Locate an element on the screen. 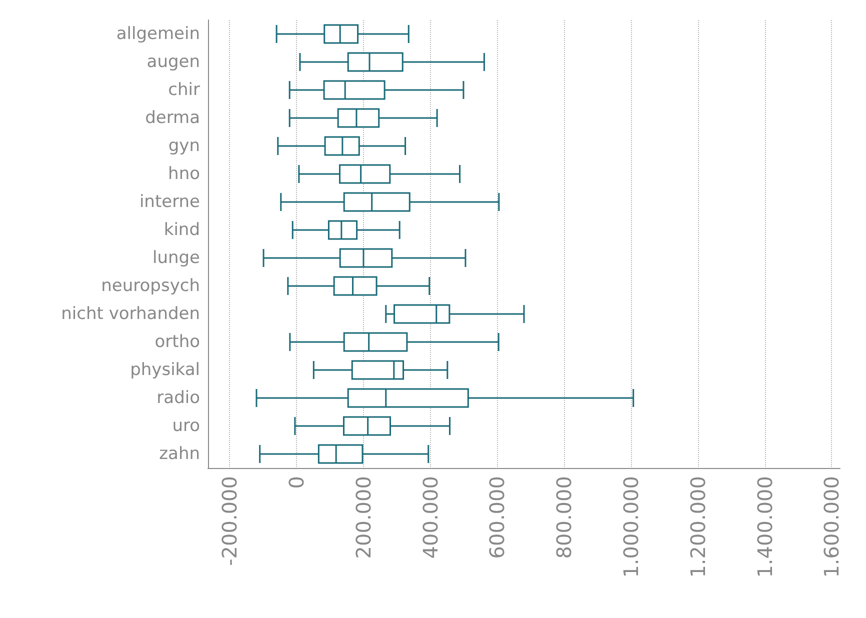  y-tick-label: physikal is located at coordinates (165, 370).